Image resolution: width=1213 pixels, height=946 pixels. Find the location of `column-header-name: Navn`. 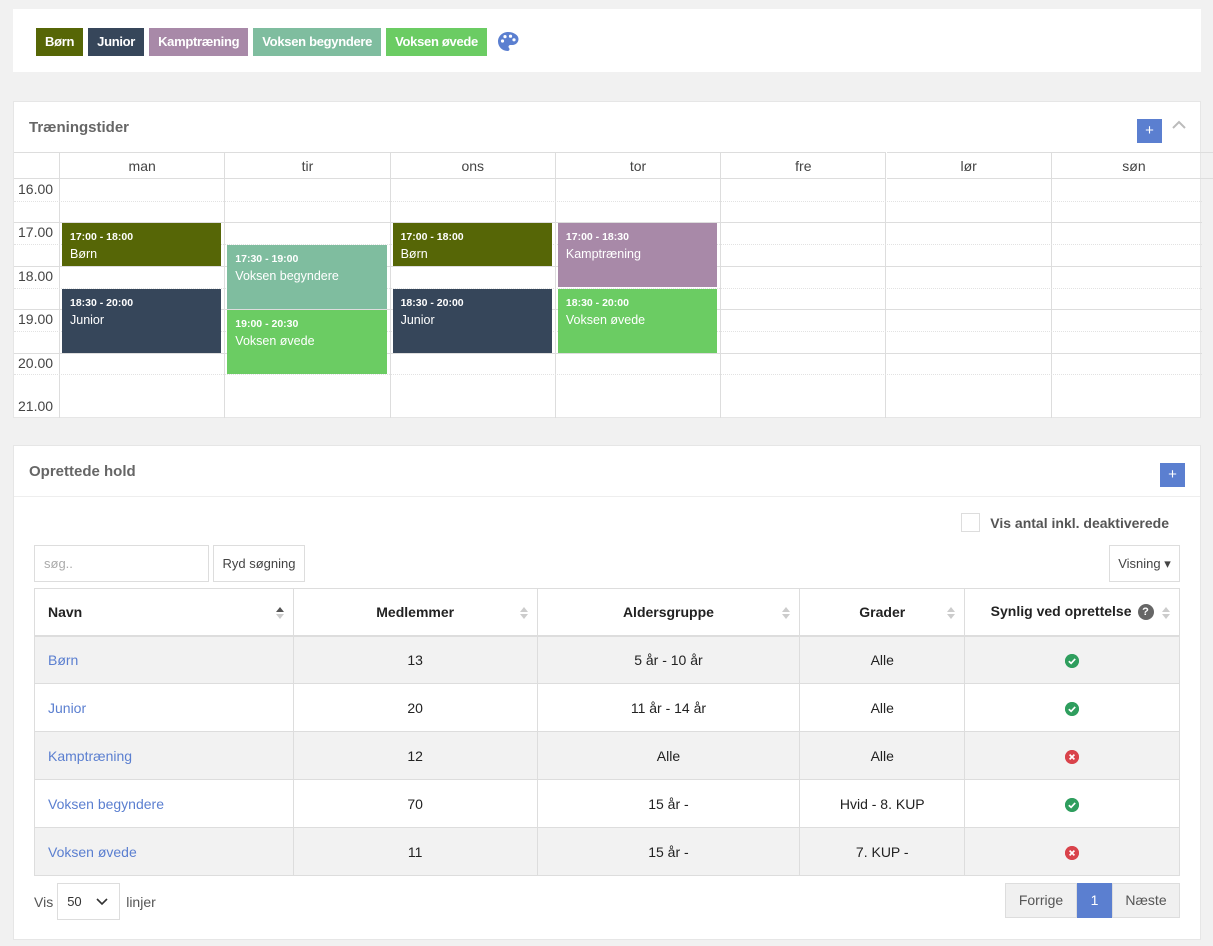

column-header-name: Navn is located at coordinates (164, 612).